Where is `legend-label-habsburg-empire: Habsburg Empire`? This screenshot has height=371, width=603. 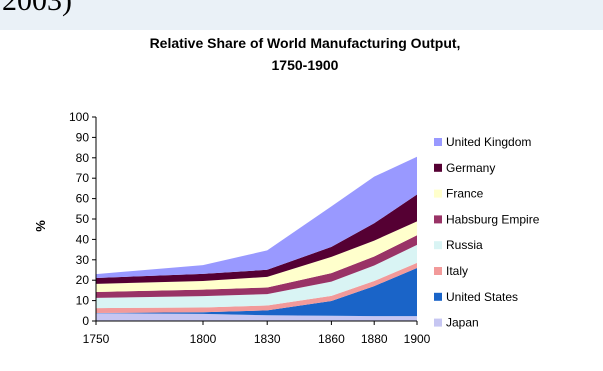 legend-label-habsburg-empire: Habsburg Empire is located at coordinates (493, 219).